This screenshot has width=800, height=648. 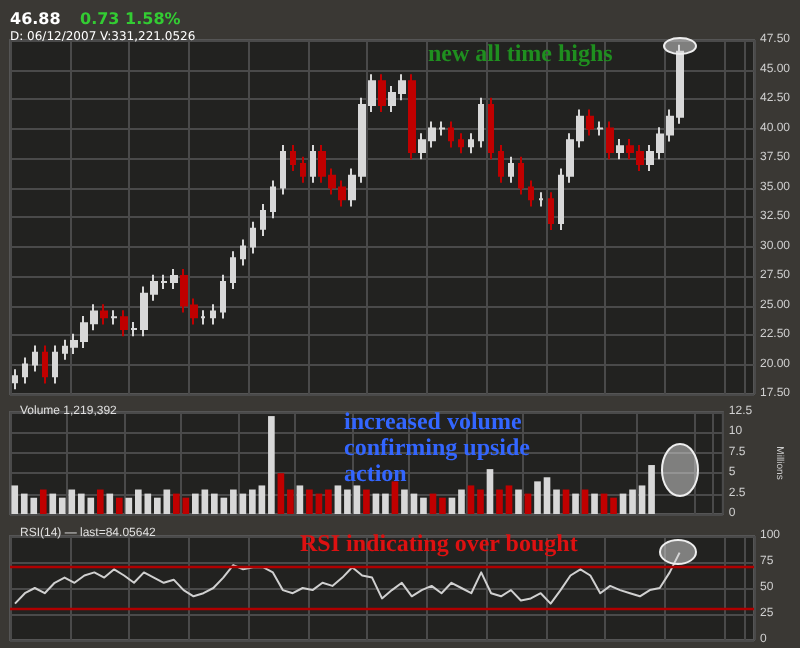 What do you see at coordinates (130, 19) in the screenshot?
I see `text: 0.73 1.58%` at bounding box center [130, 19].